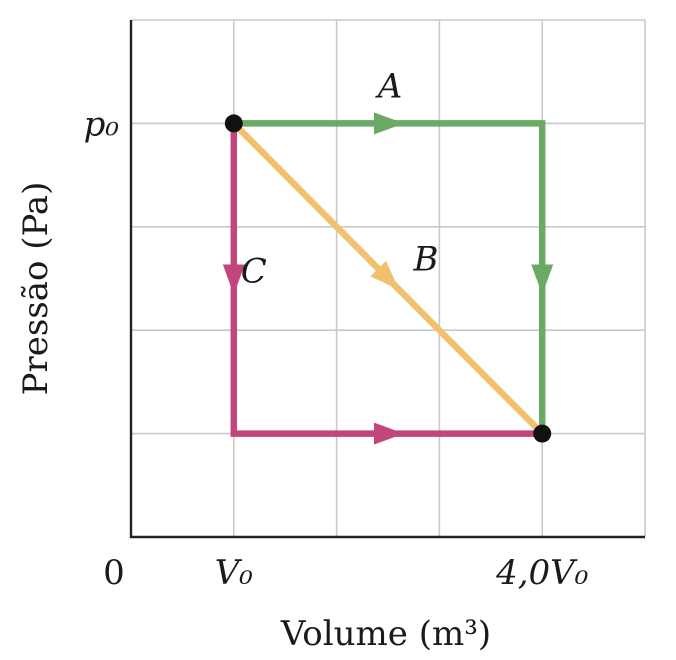  I want to click on origin-label: 0, so click(114, 573).